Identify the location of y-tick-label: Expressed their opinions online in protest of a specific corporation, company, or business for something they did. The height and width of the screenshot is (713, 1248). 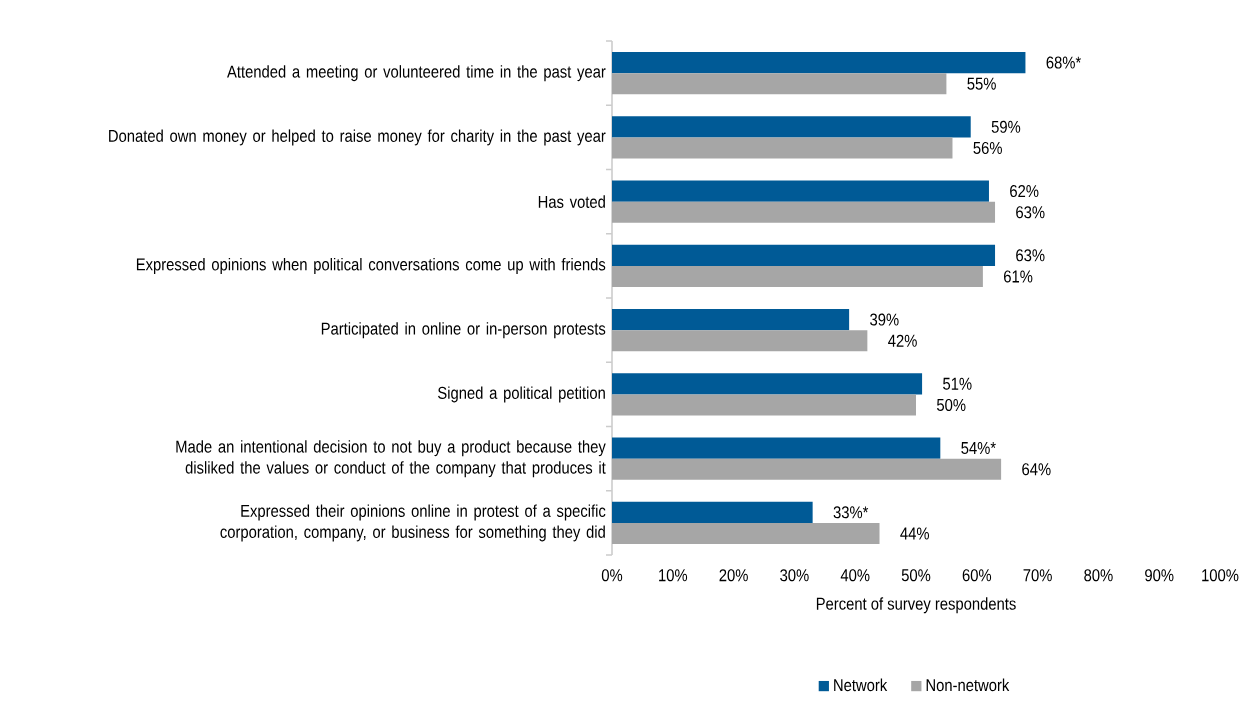
(413, 523).